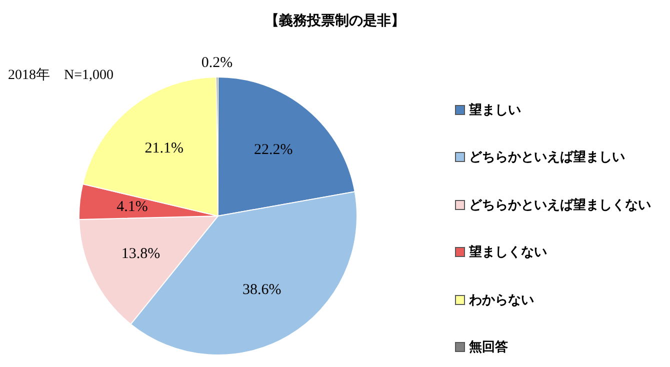 Image resolution: width=670 pixels, height=367 pixels. I want to click on data-label: 21.1%, so click(164, 148).